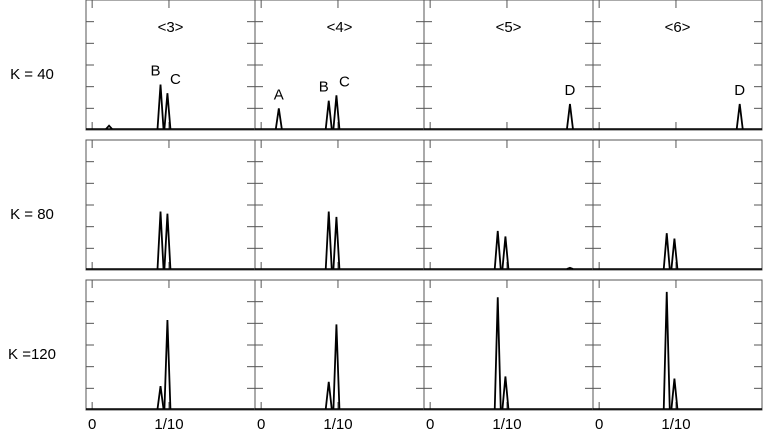 This screenshot has width=763, height=435. What do you see at coordinates (279, 94) in the screenshot?
I see `peak-label: A` at bounding box center [279, 94].